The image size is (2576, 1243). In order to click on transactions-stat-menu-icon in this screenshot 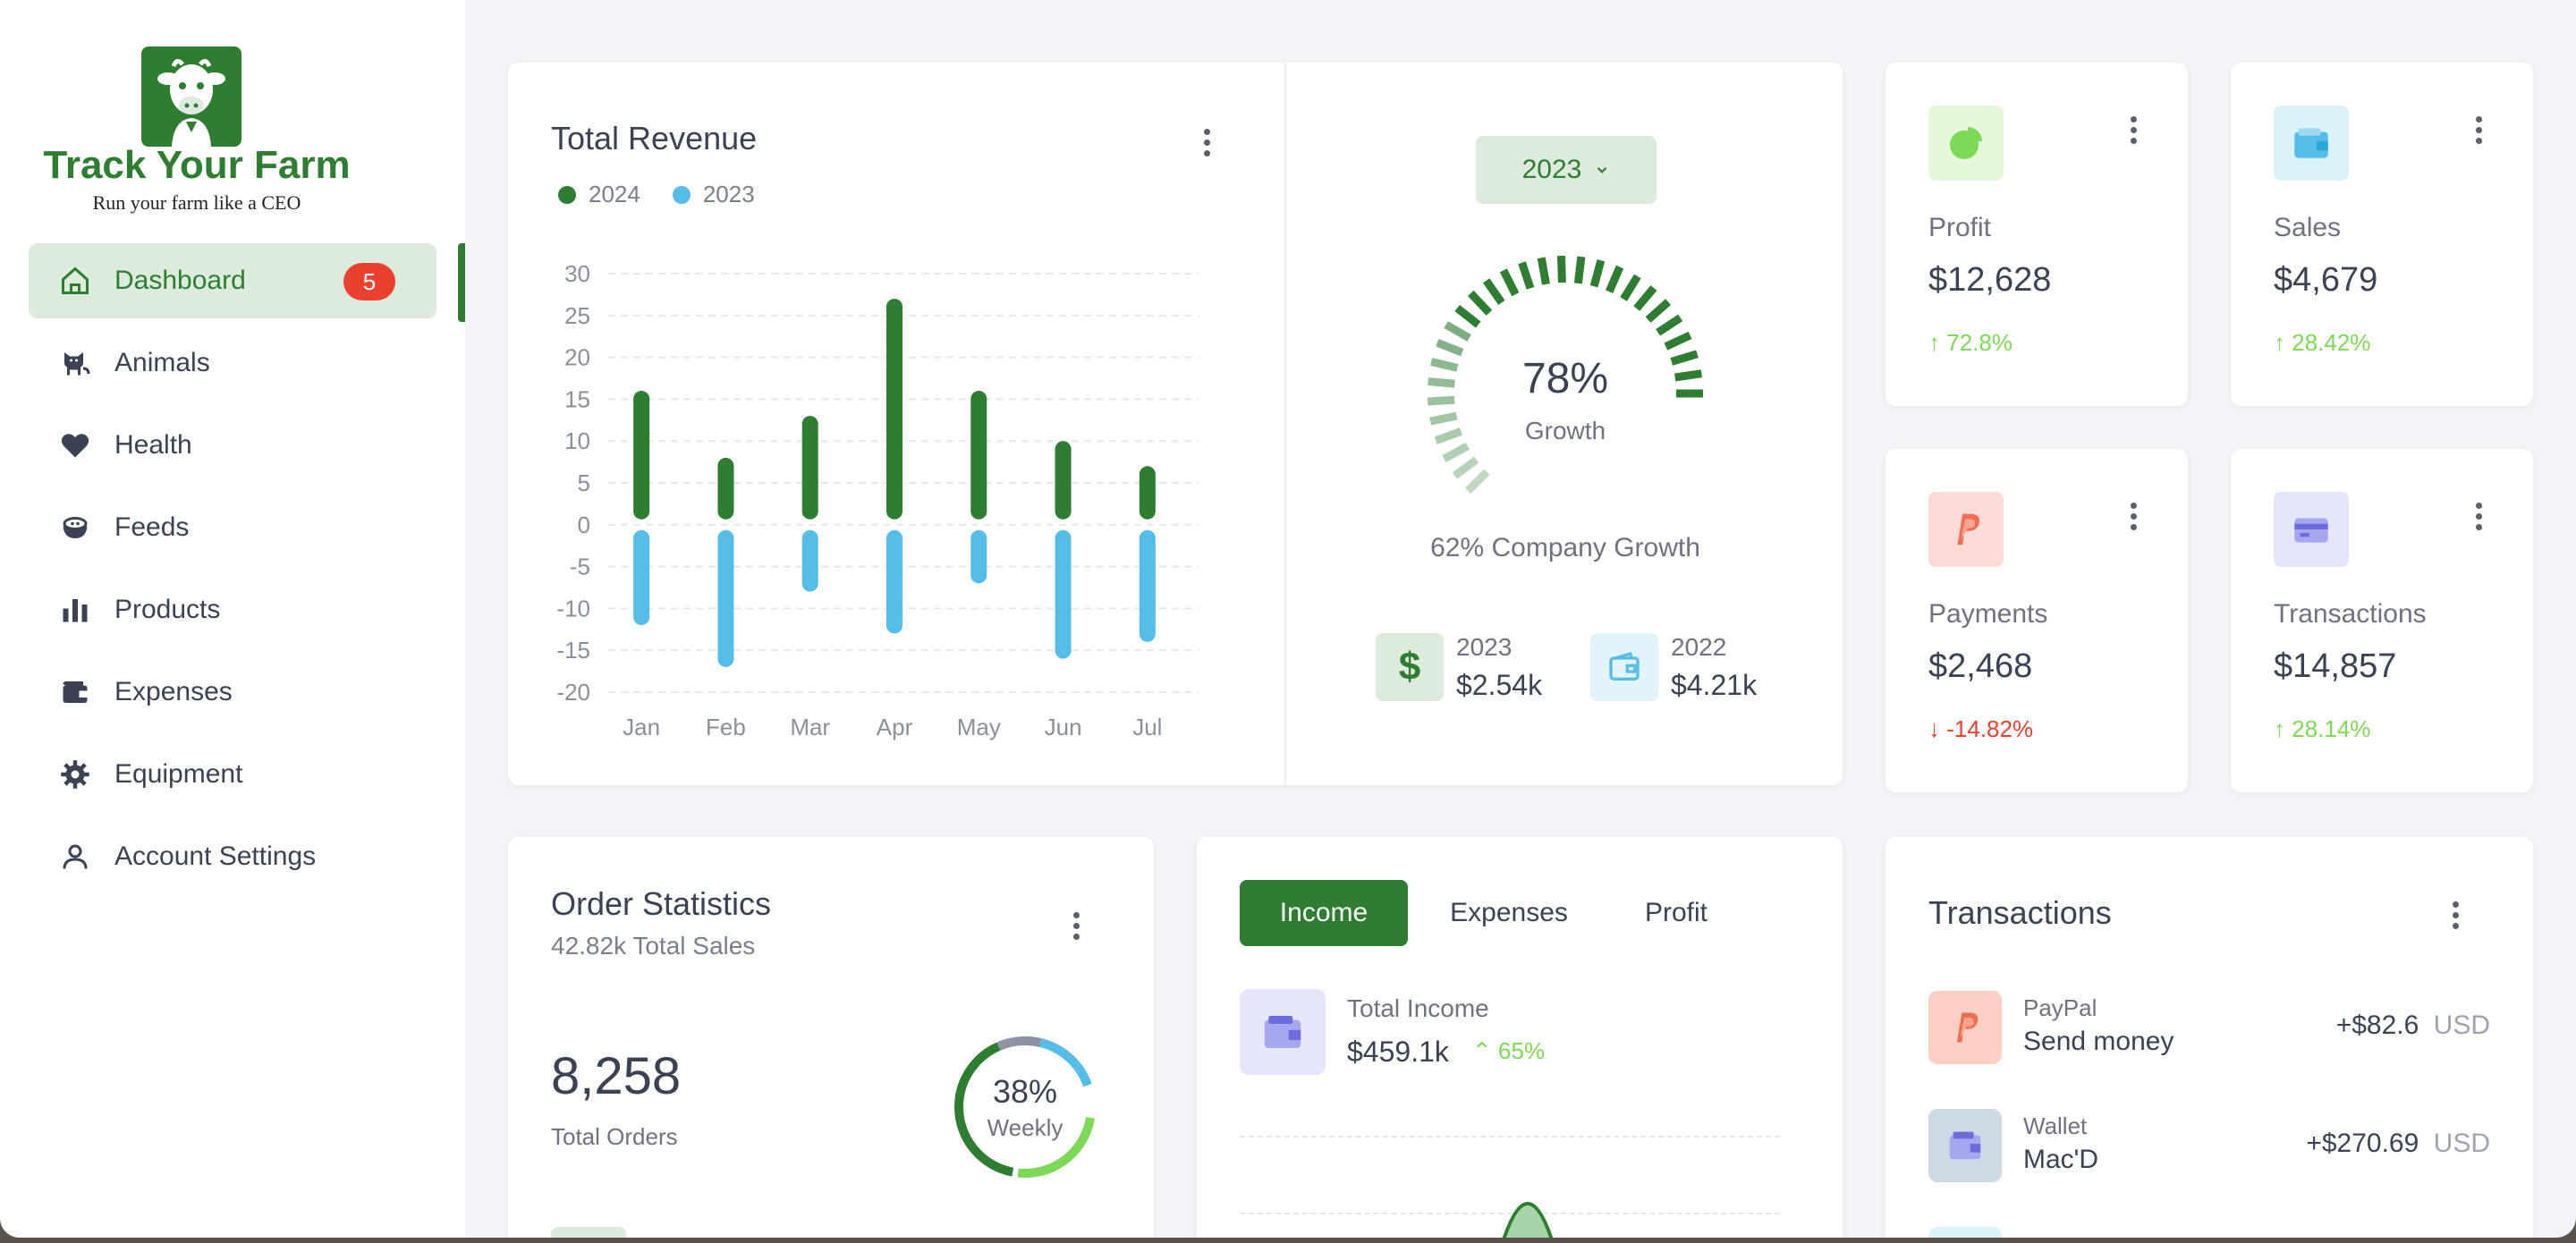, I will do `click(2479, 517)`.